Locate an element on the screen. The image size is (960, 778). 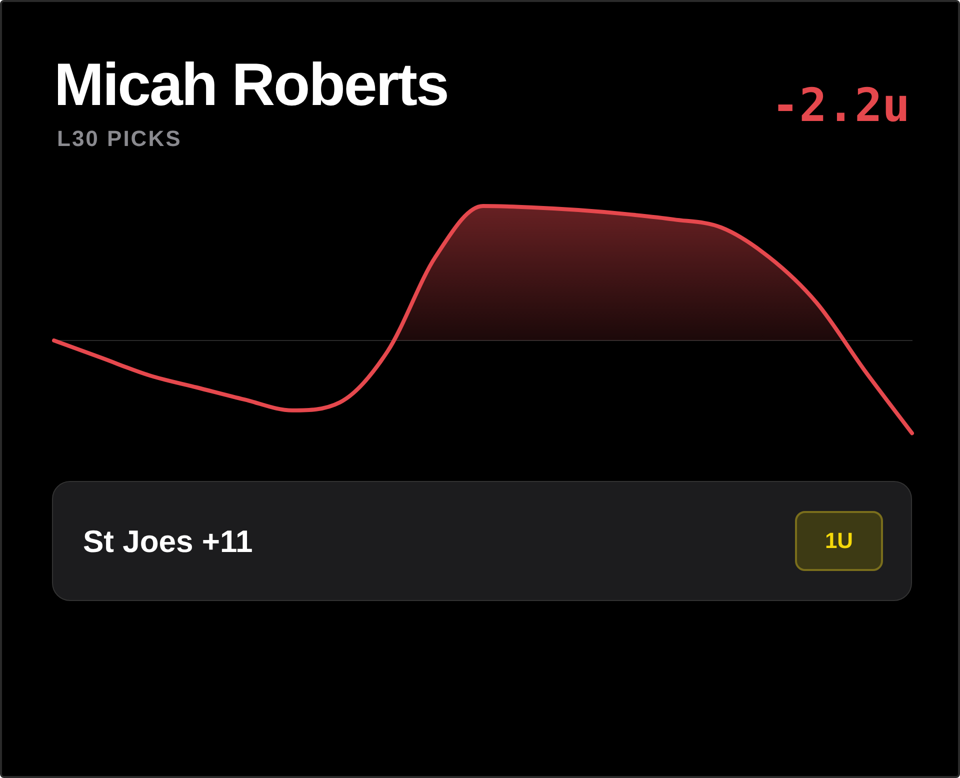
text: St Joes +11 is located at coordinates (168, 542).